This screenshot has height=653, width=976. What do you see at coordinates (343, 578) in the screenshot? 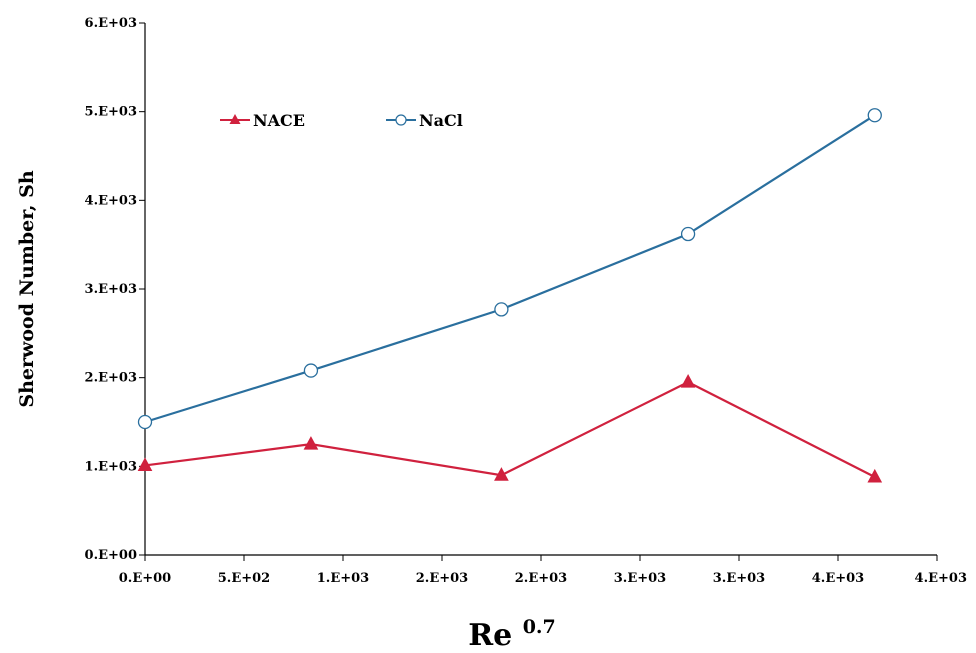
I see `x-tick-label: 1.E+03` at bounding box center [343, 578].